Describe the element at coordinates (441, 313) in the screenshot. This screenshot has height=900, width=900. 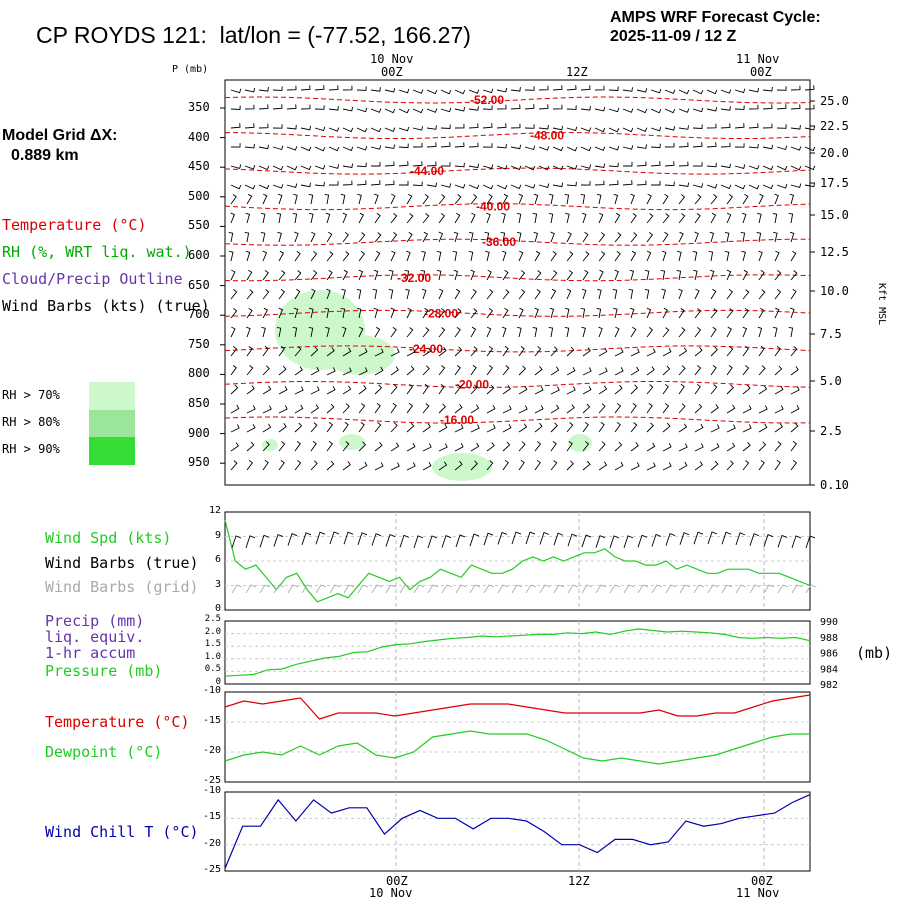
I see `temperature-contour-label: -28.00` at that location.